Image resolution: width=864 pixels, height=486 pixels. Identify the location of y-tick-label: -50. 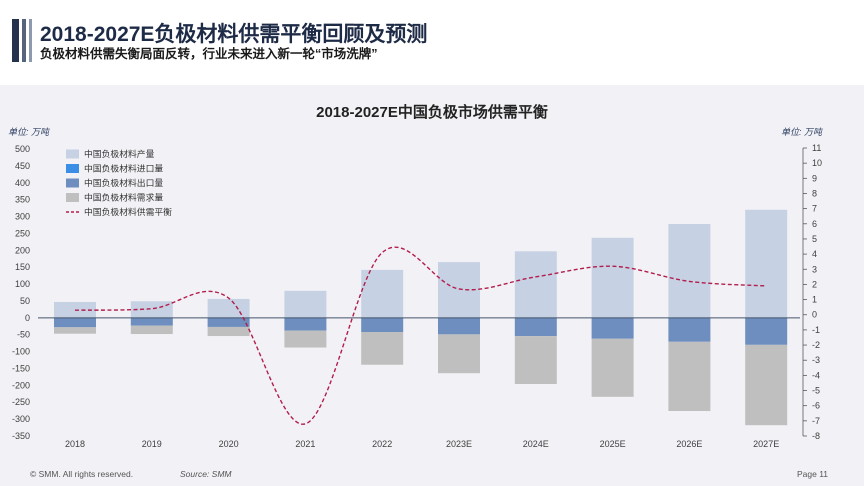
(23, 335).